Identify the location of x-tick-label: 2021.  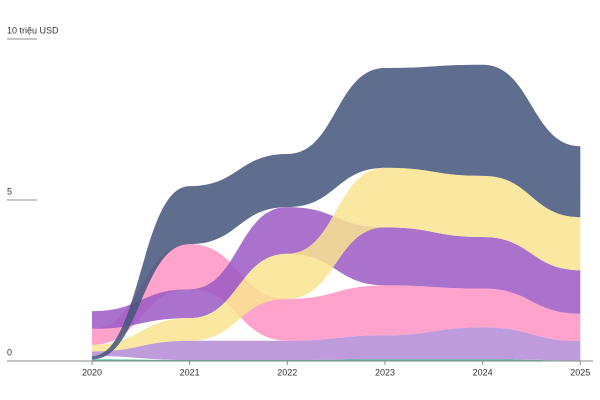
(190, 372).